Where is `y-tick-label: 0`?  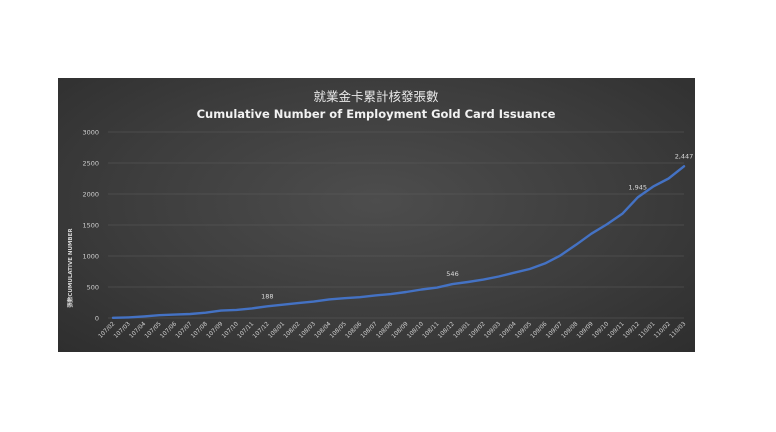
y-tick-label: 0 is located at coordinates (97, 318).